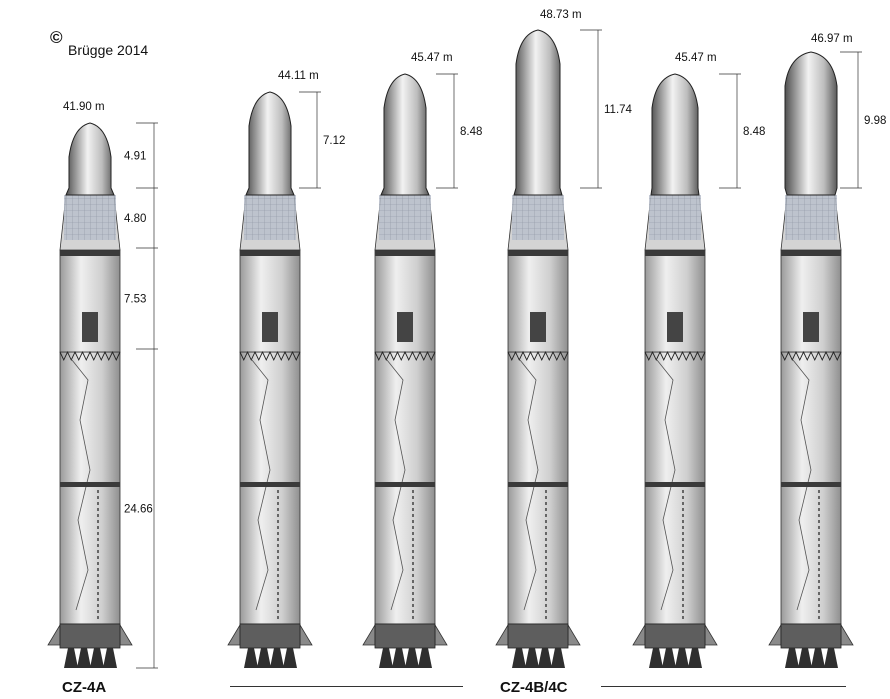 The height and width of the screenshot is (699, 890). I want to click on rocket-1: 41.90 m 4.91 4.80 7.53 24.66, so click(102, 385).